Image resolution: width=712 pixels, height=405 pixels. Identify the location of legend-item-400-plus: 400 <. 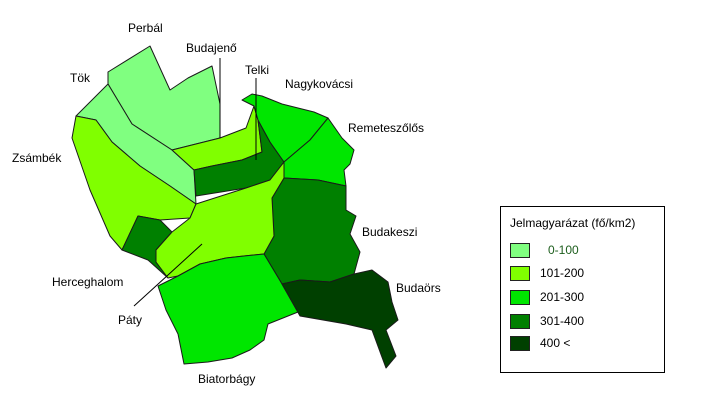
(540, 343).